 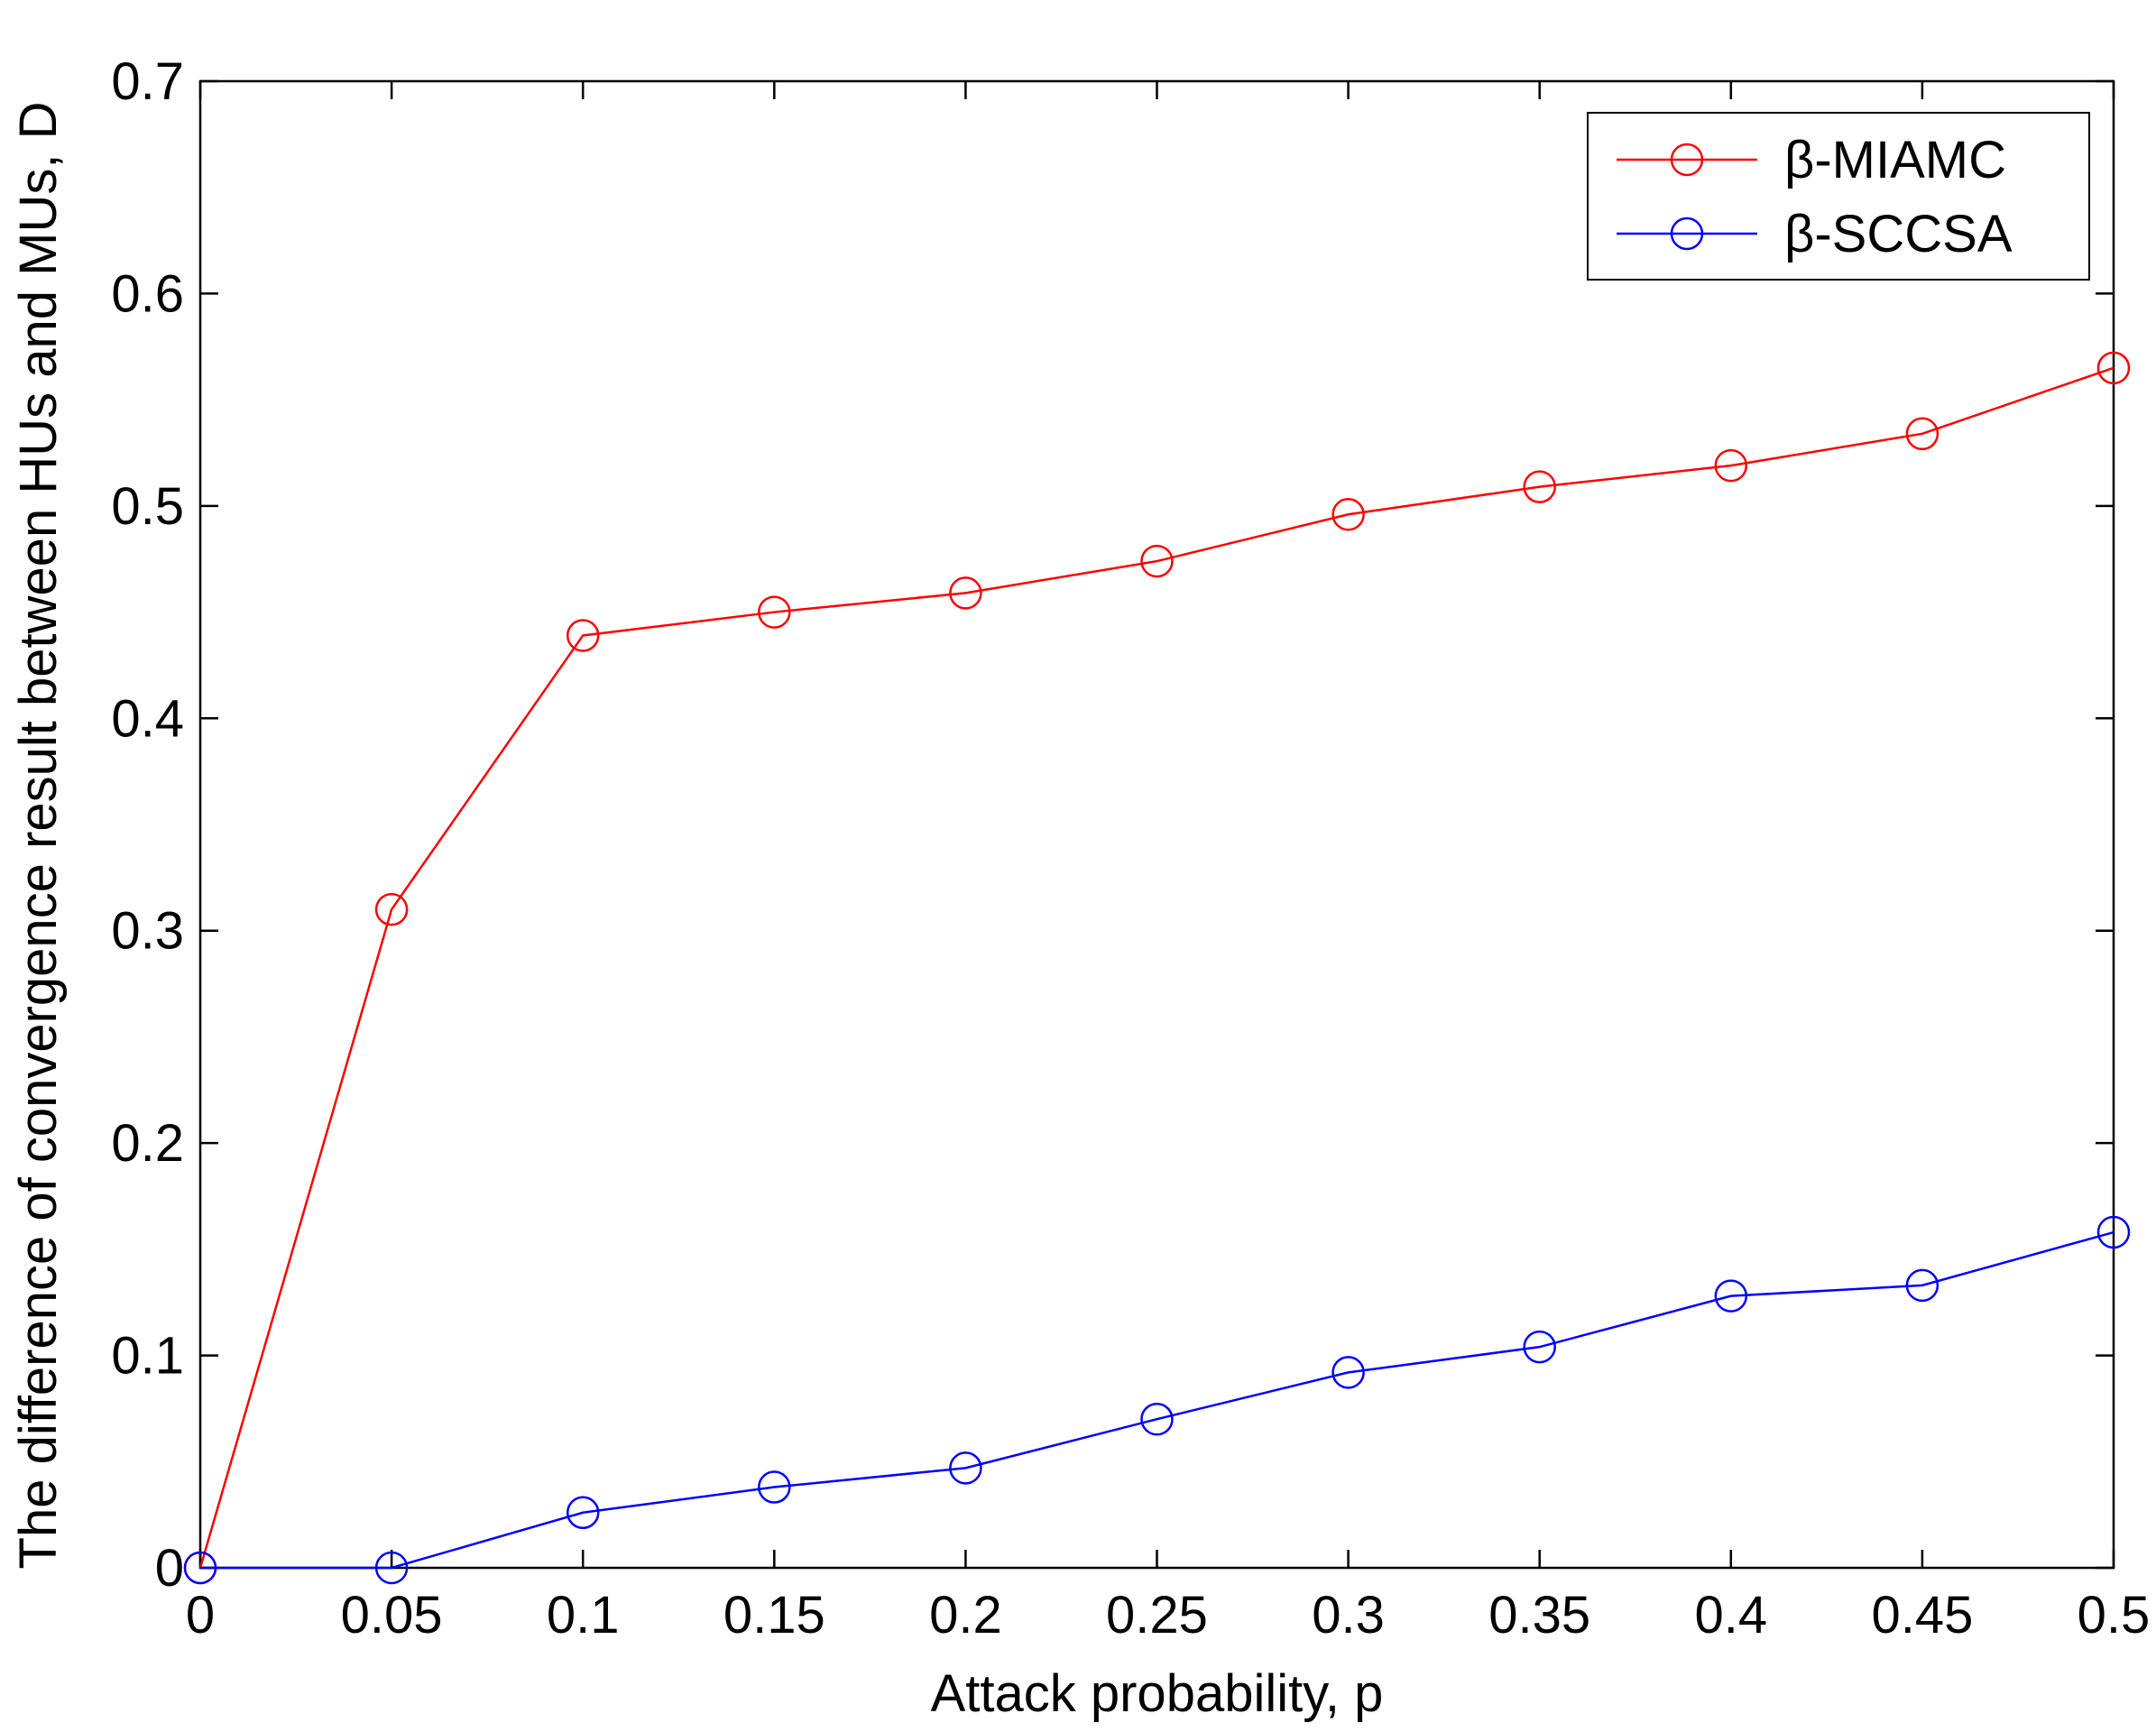 What do you see at coordinates (774, 1615) in the screenshot?
I see `x-tick-label: 0.15` at bounding box center [774, 1615].